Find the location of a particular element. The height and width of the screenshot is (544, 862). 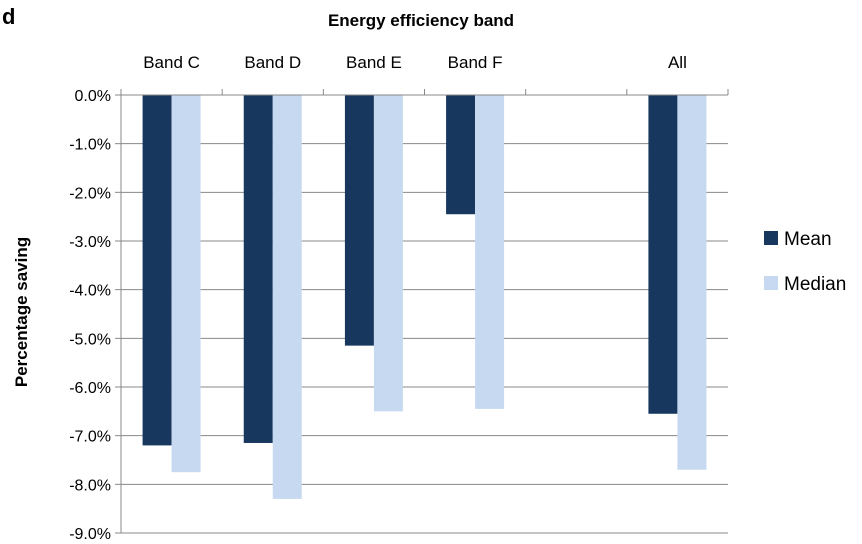

category-label: Band C is located at coordinates (171, 62).